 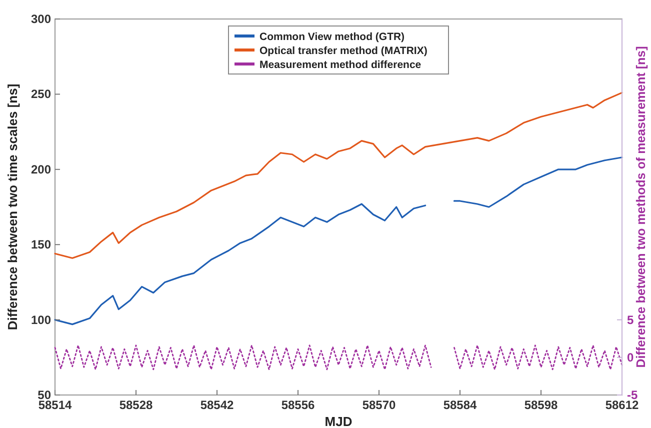 What do you see at coordinates (630, 357) in the screenshot?
I see `y2-tick-label: 0` at bounding box center [630, 357].